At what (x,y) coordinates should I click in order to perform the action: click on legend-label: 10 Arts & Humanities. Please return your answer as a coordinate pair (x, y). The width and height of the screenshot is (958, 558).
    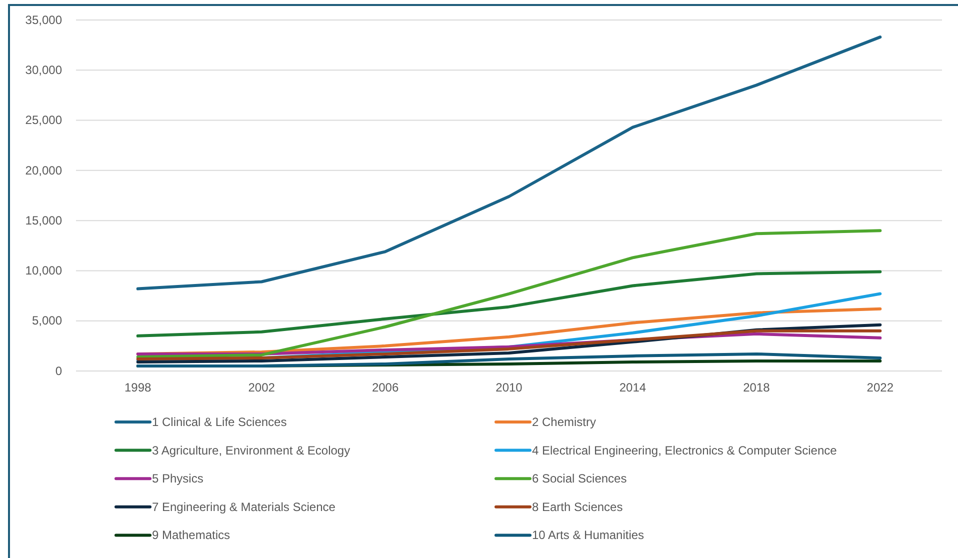
    Looking at the image, I should click on (588, 535).